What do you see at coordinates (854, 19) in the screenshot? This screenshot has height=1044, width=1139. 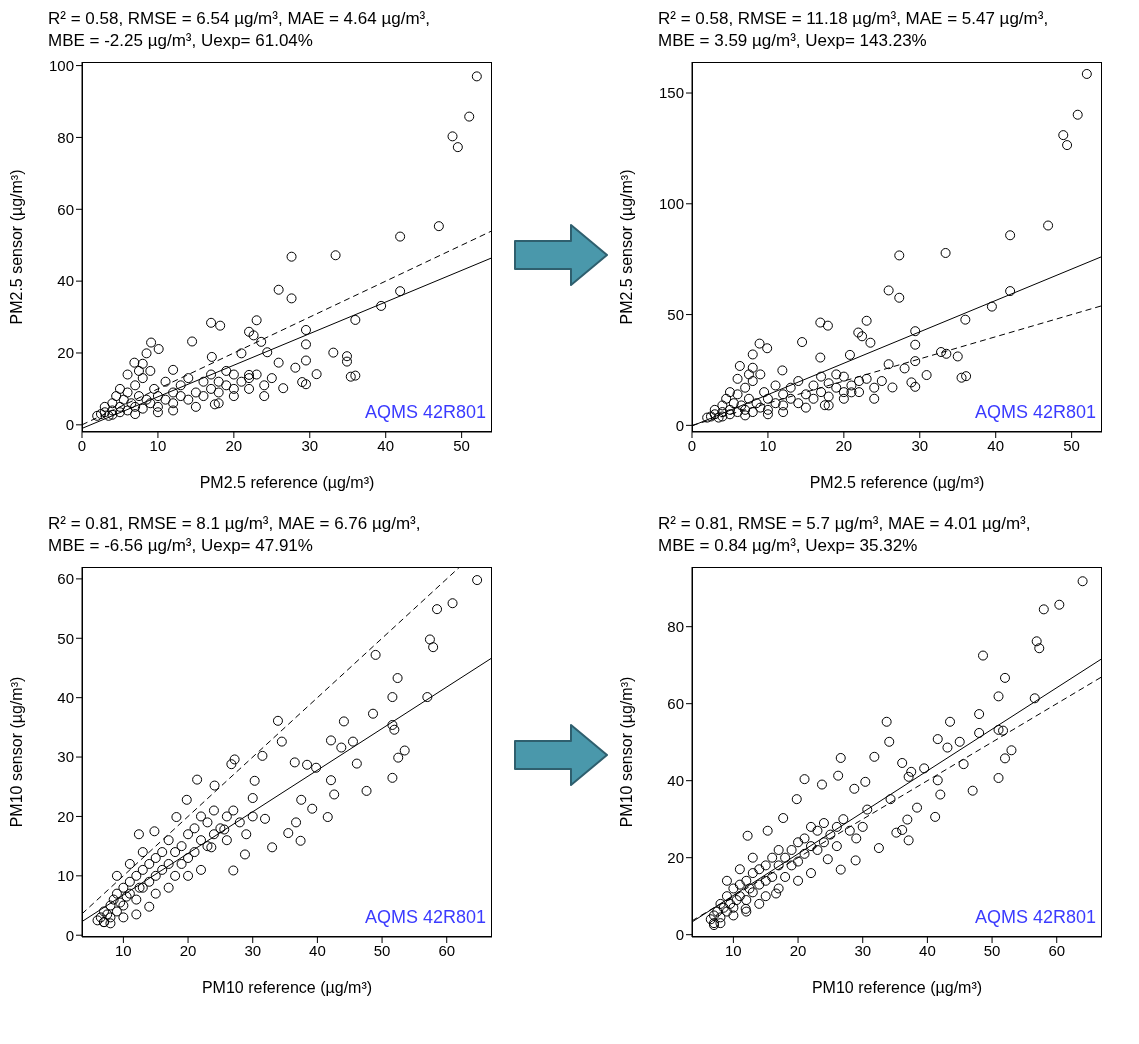 I see `chart-title: R² = 0.58, RMSE = 11.18 µg/m³, MAE = 5.47 µg/m³,` at bounding box center [854, 19].